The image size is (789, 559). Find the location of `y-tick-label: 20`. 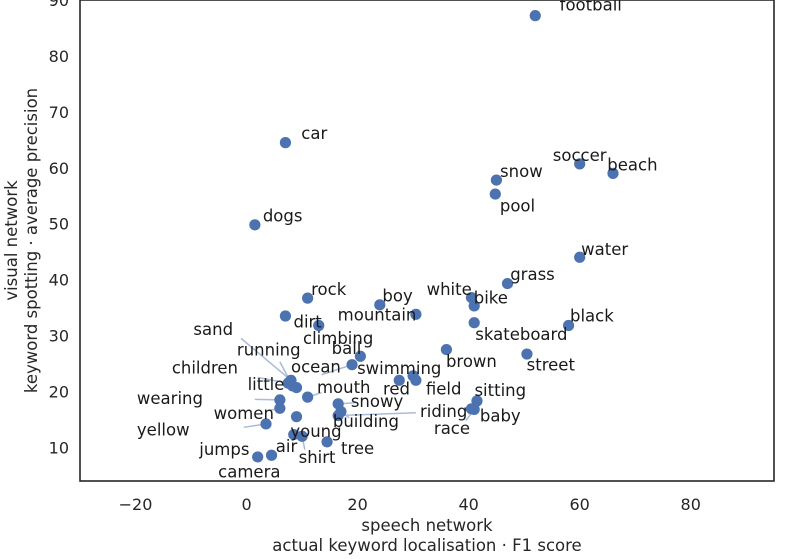

y-tick-label: 20 is located at coordinates (59, 392).